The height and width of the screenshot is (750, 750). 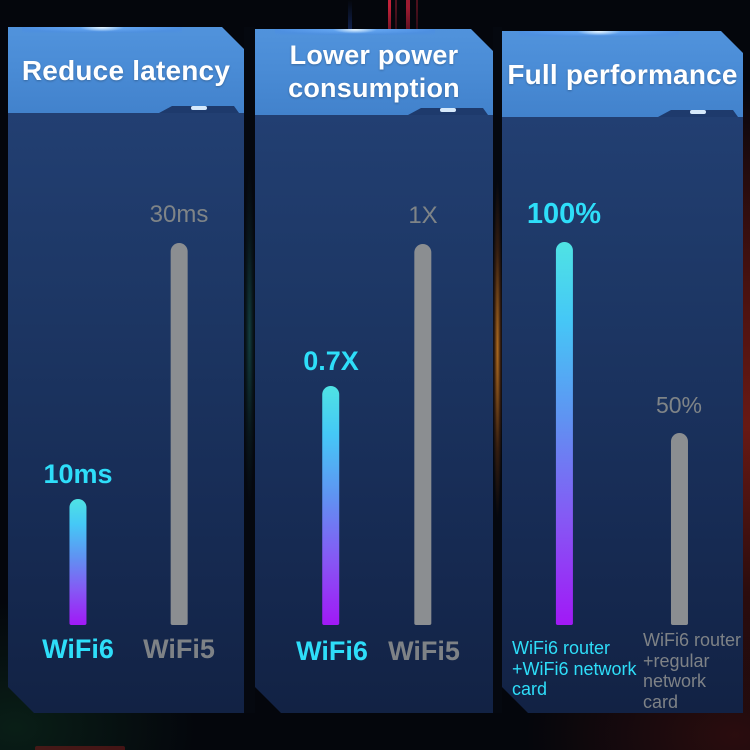 I want to click on bar-column-wifi6: 100%, so click(x=564, y=412).